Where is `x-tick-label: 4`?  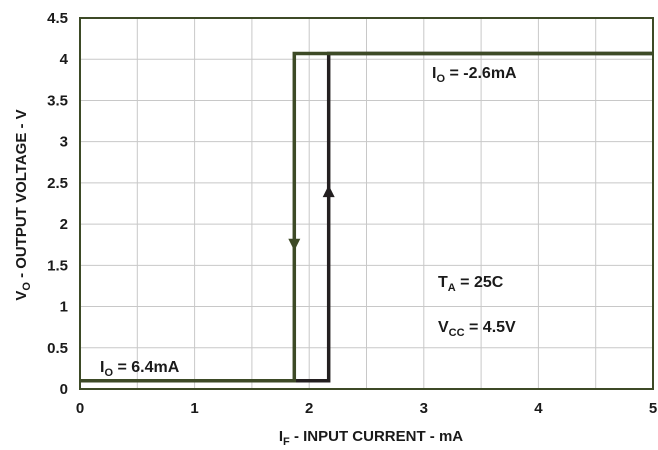
x-tick-label: 4 is located at coordinates (538, 408).